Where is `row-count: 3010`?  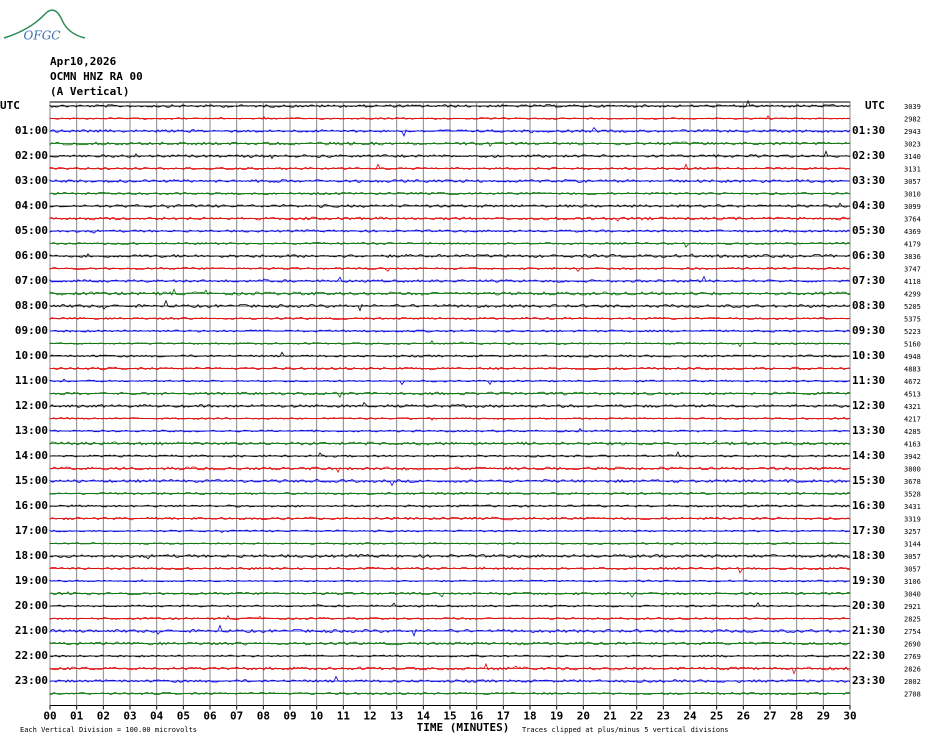 row-count: 3010 is located at coordinates (912, 195).